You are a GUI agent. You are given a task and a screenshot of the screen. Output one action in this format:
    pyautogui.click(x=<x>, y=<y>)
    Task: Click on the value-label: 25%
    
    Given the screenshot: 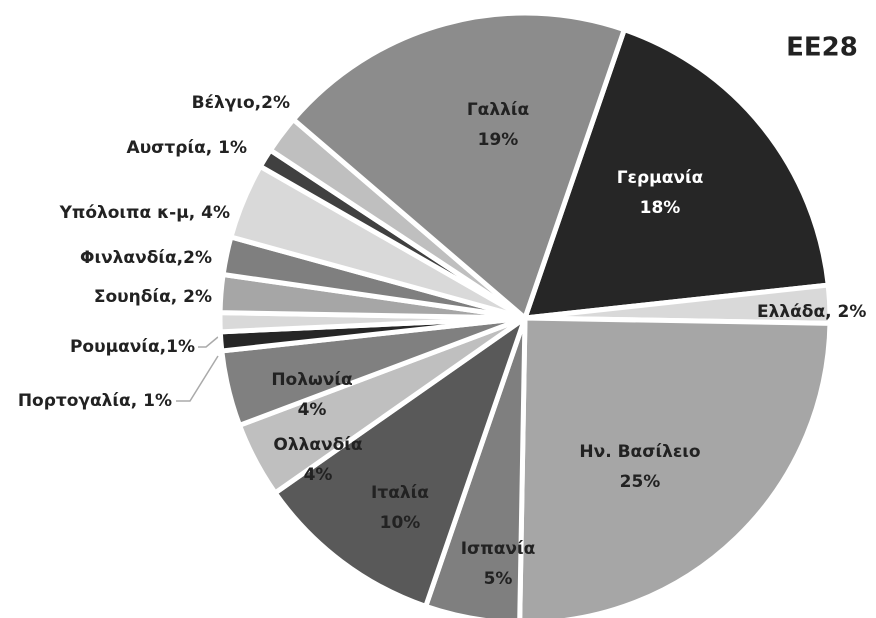 What is the action you would take?
    pyautogui.click(x=640, y=482)
    